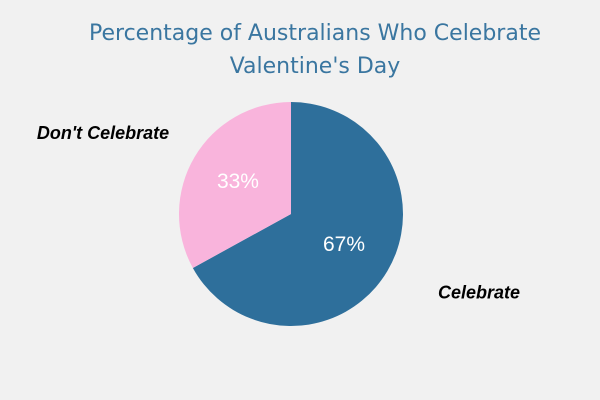 Image resolution: width=600 pixels, height=400 pixels. I want to click on pie-slice, so click(235, 185).